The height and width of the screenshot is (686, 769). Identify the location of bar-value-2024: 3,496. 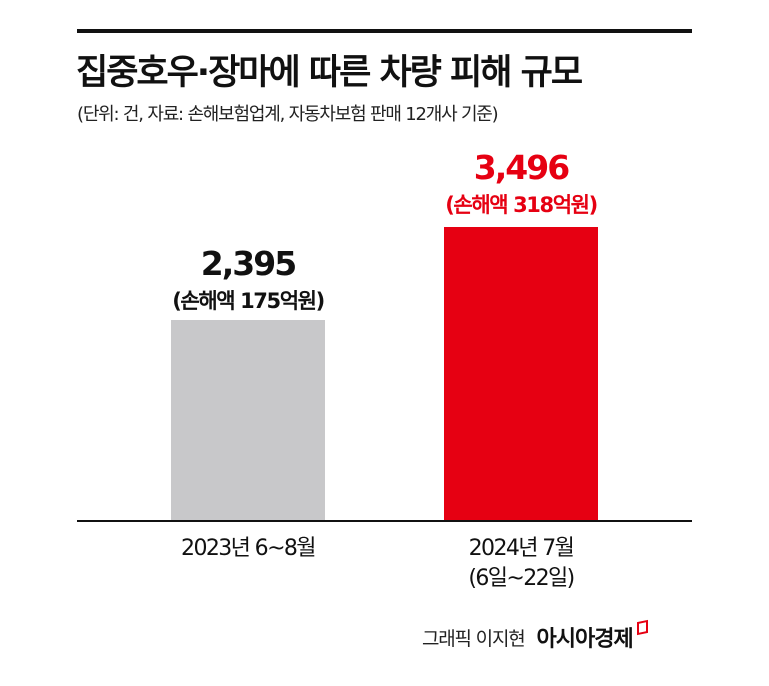
(521, 167).